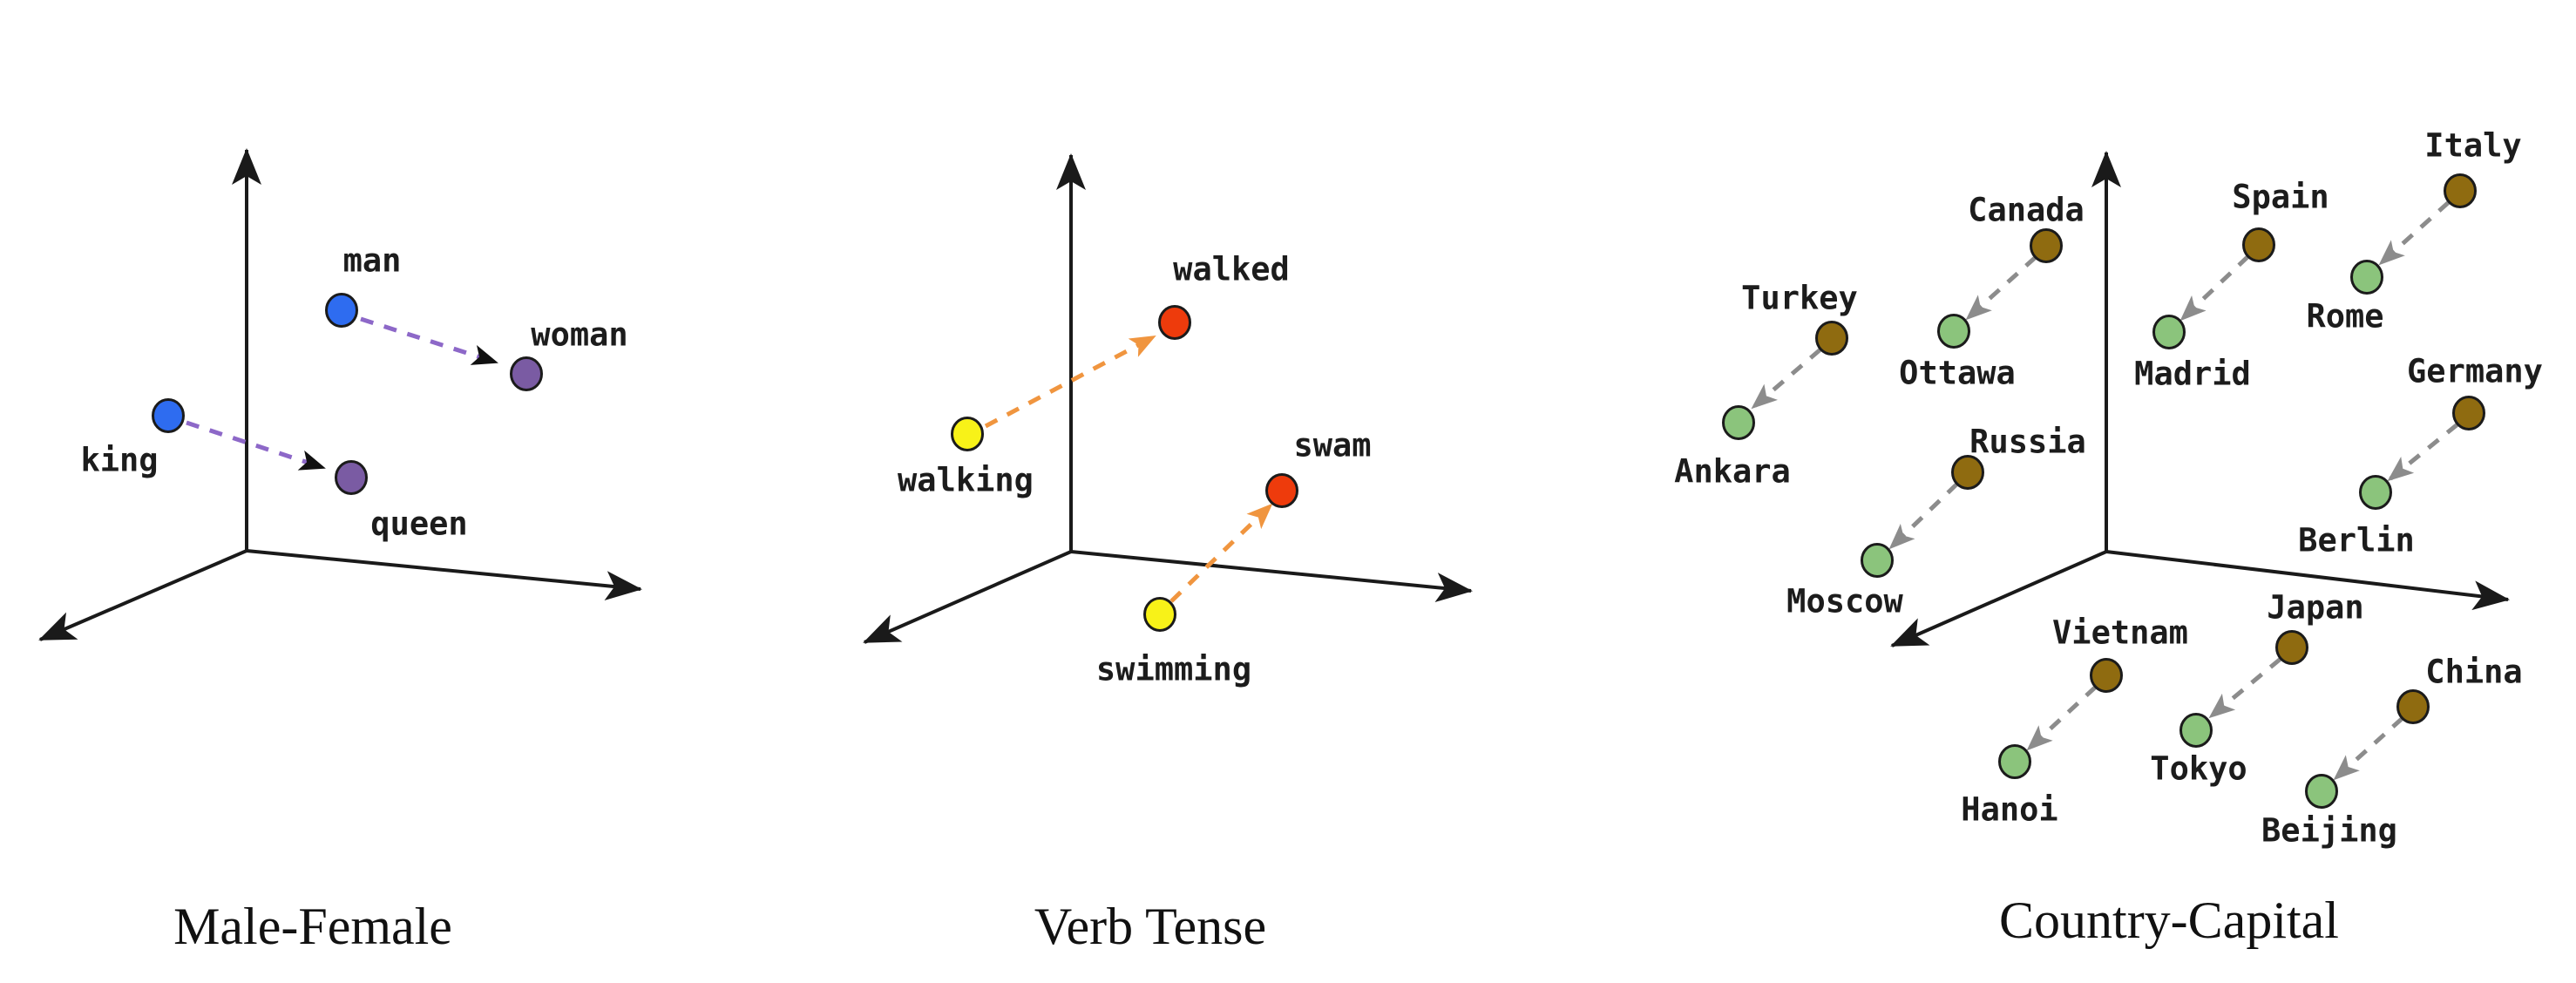 This screenshot has width=2576, height=983. What do you see at coordinates (1070, 381) in the screenshot?
I see `arrow-walking-walked` at bounding box center [1070, 381].